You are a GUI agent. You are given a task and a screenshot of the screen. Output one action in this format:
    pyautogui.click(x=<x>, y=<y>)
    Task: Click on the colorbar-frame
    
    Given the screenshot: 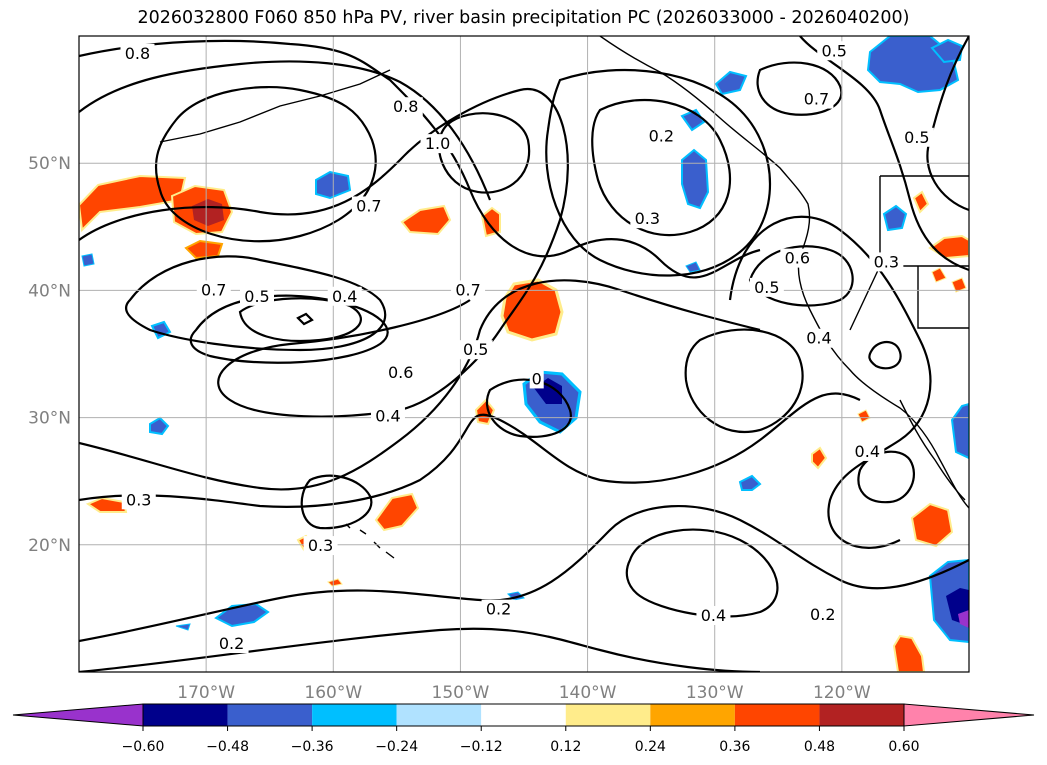 What is the action you would take?
    pyautogui.click(x=523, y=715)
    